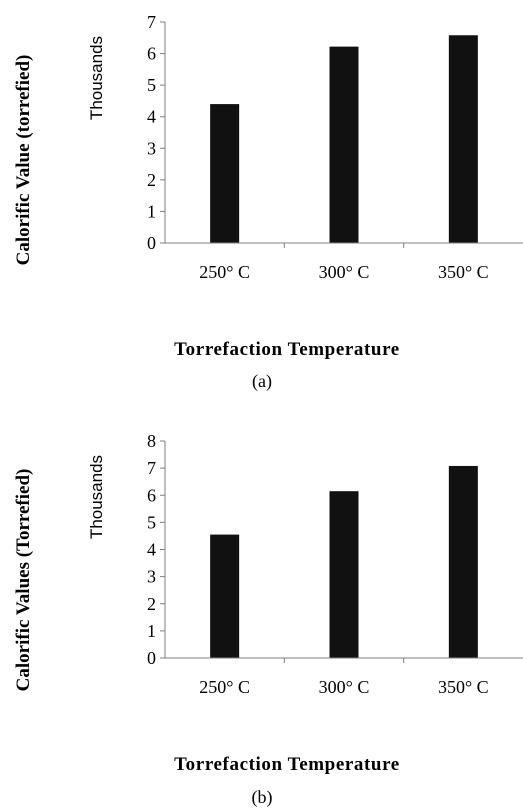  I want to click on y-axis-title: Calorific Values (Torrefied), so click(23, 580).